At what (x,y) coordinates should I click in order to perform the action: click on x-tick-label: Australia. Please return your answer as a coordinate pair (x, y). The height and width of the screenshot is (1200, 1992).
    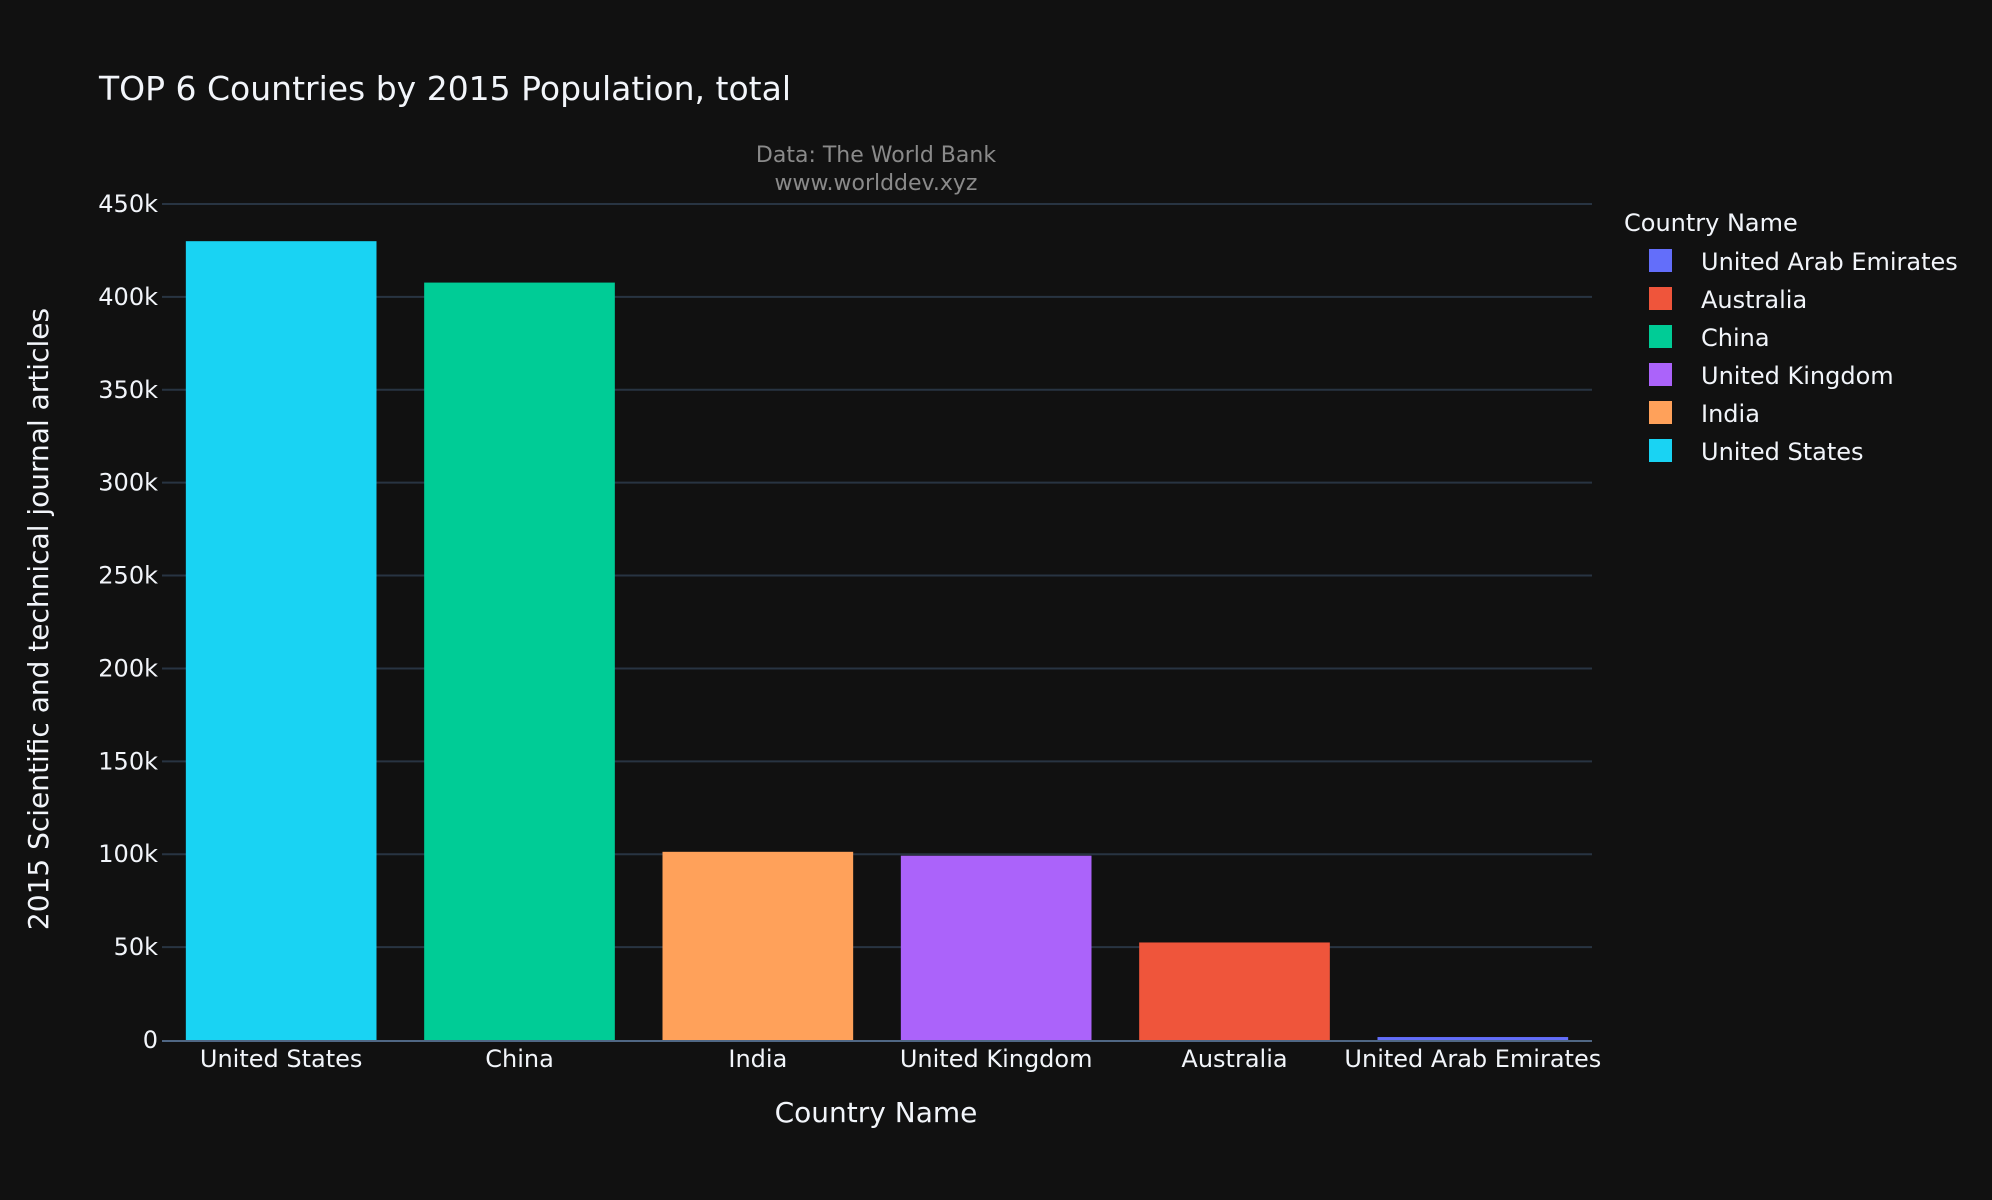
    Looking at the image, I should click on (1234, 1059).